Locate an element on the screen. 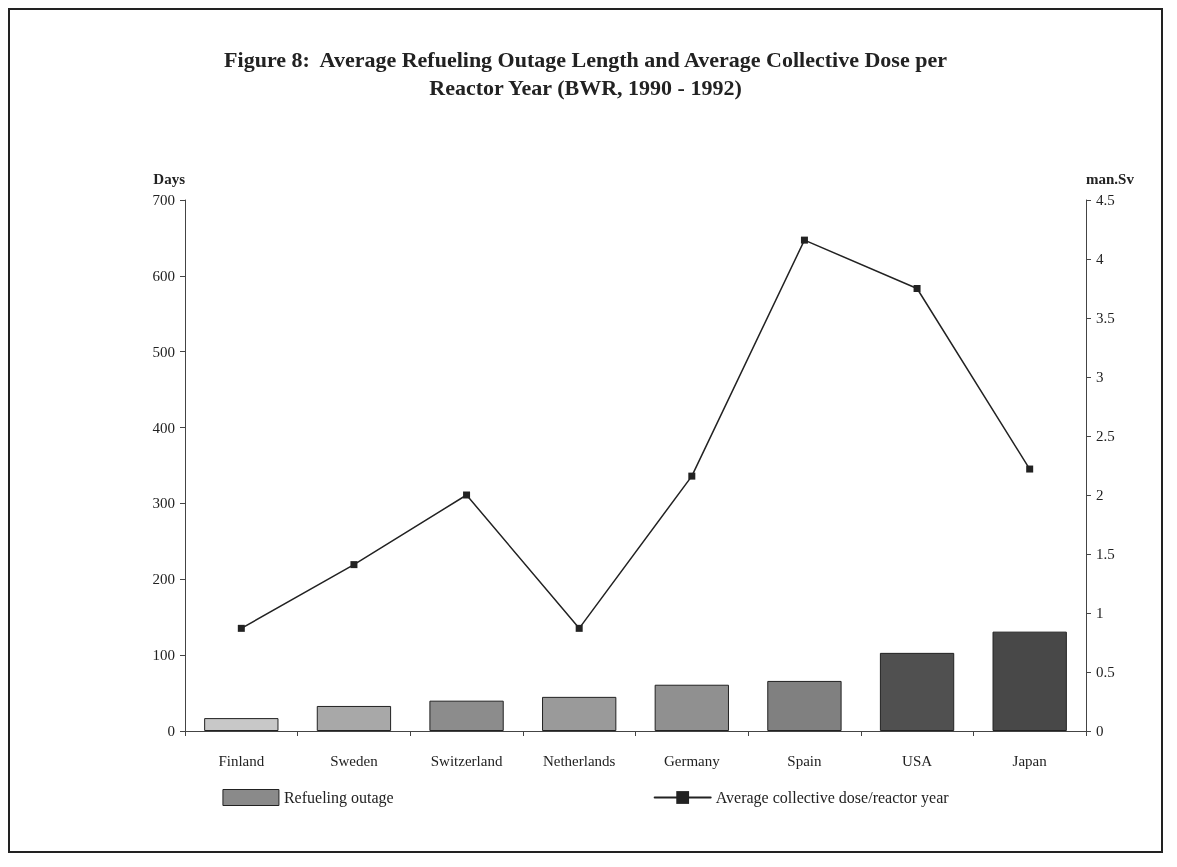  y-tick-label: 500 is located at coordinates (163, 351).